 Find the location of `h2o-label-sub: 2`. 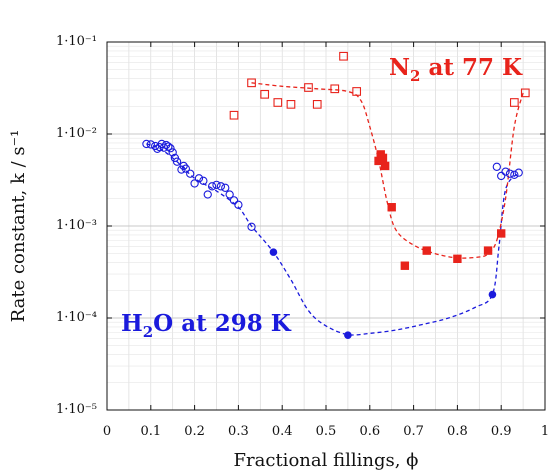

h2o-label-sub: 2 is located at coordinates (148, 332).